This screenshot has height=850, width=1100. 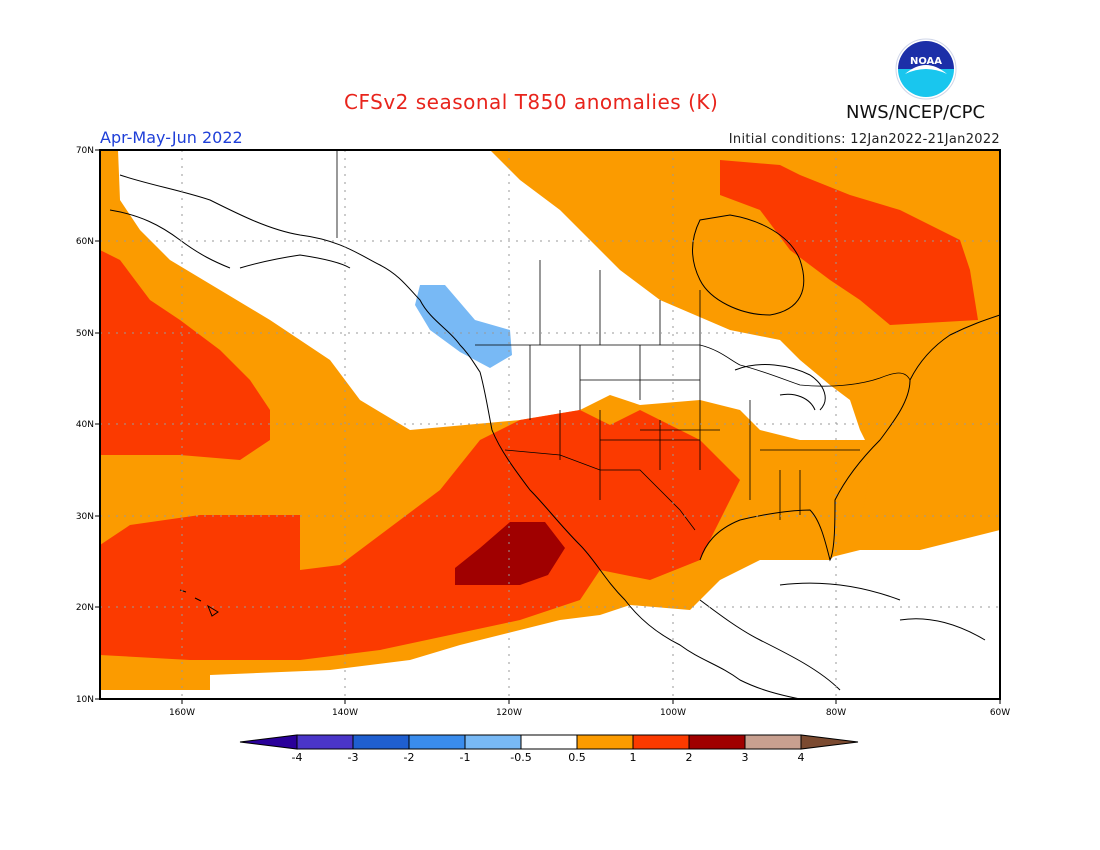 What do you see at coordinates (745, 757) in the screenshot?
I see `colorbar-label: 3` at bounding box center [745, 757].